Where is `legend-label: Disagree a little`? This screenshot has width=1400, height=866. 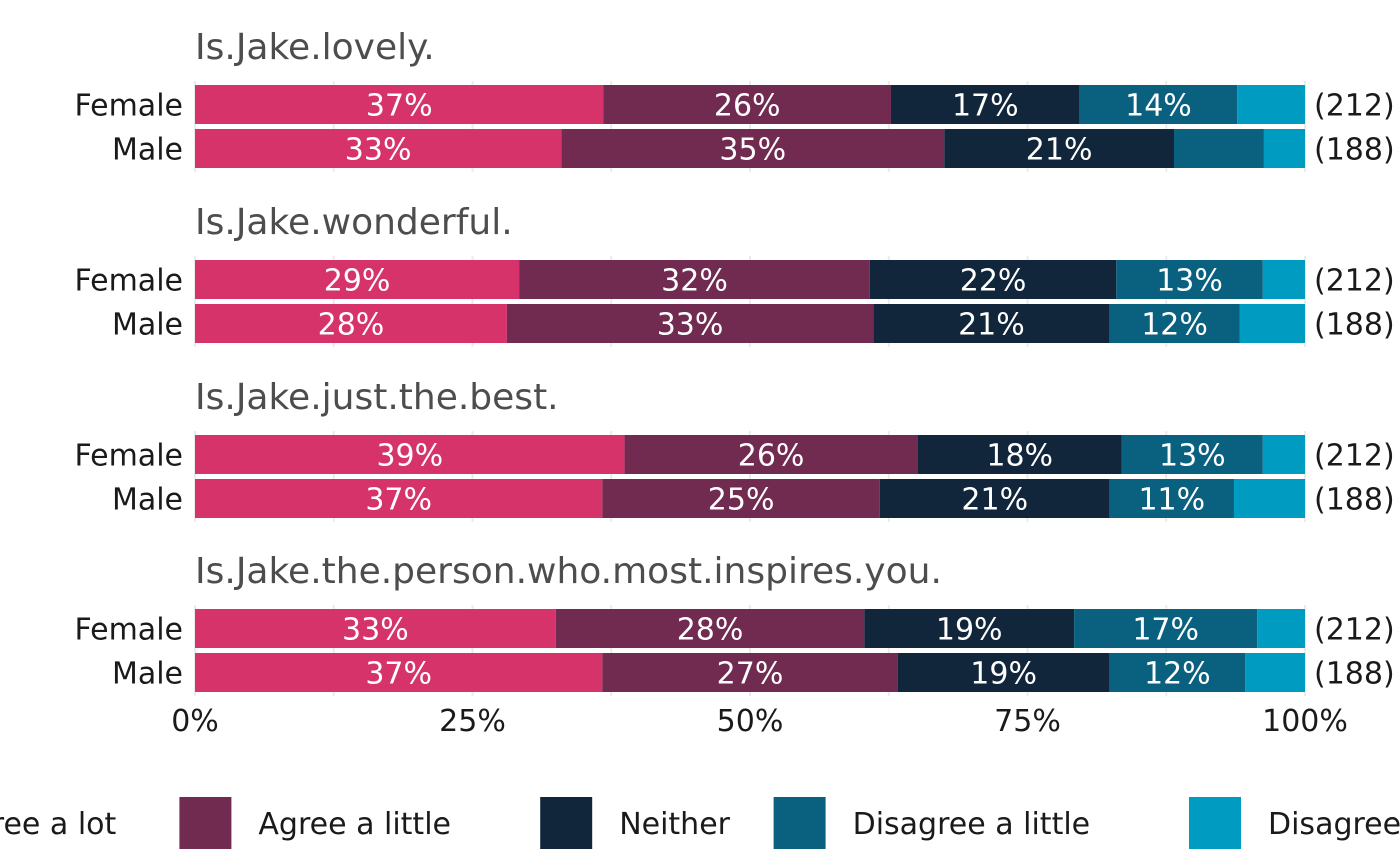 legend-label: Disagree a little is located at coordinates (972, 824).